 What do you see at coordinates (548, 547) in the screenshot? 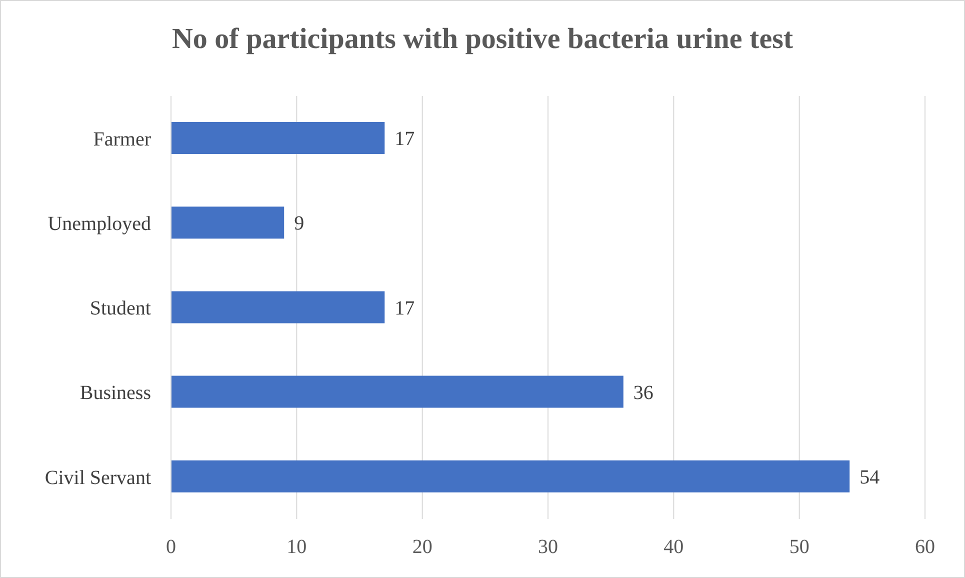
I see `x-tick-label: 30` at bounding box center [548, 547].